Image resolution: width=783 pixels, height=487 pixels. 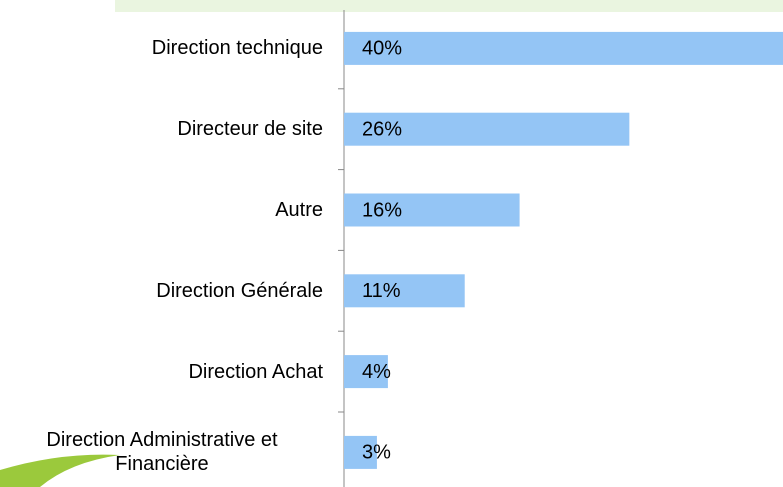 What do you see at coordinates (376, 453) in the screenshot?
I see `value-label: 3%` at bounding box center [376, 453].